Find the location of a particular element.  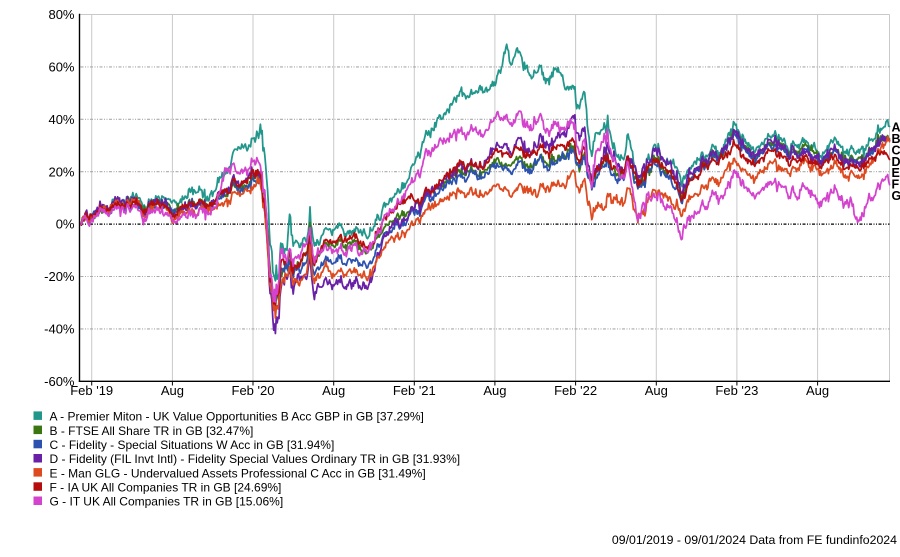

svg-text: Feb '22 is located at coordinates (575, 390).